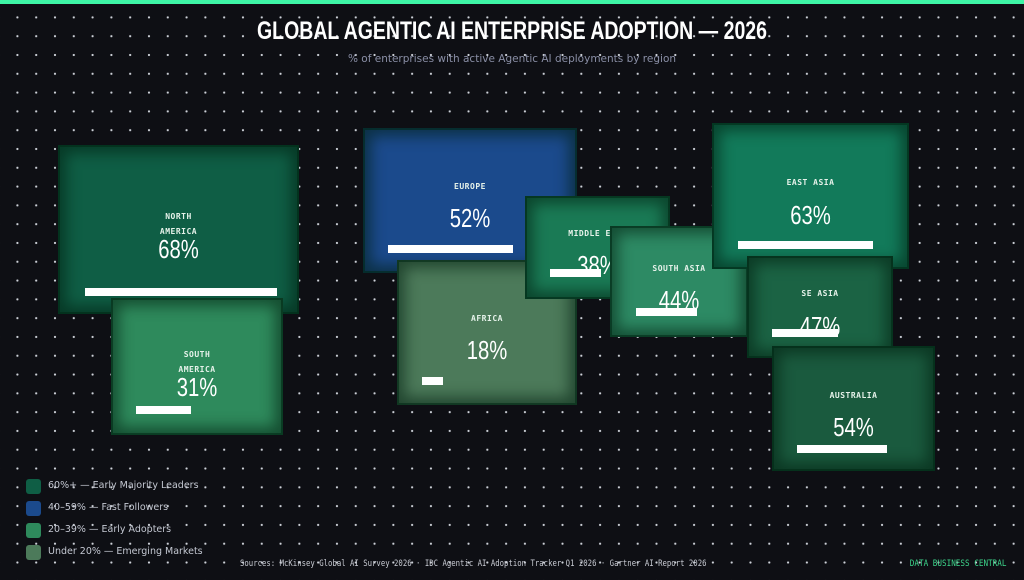 The image size is (1024, 580). I want to click on region-value: 44%, so click(679, 300).